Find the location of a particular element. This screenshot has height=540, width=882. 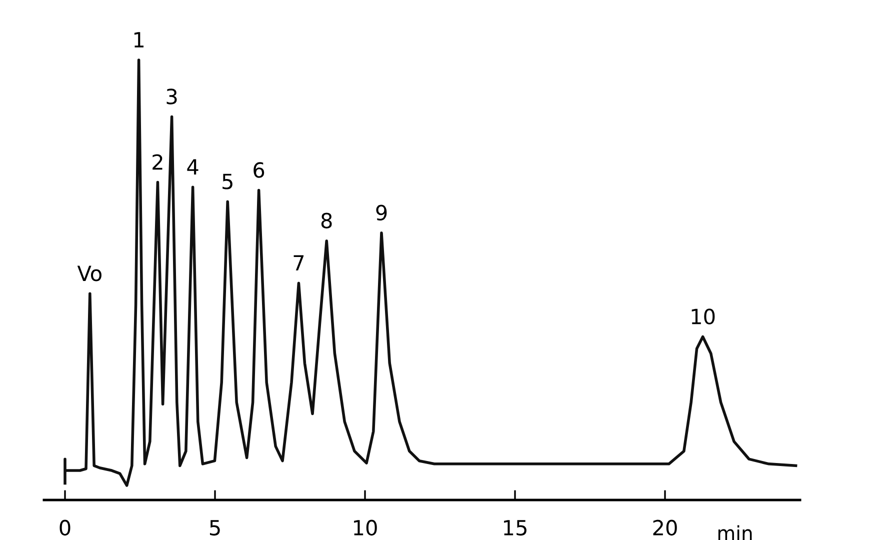

annotation: 9 is located at coordinates (381, 212).